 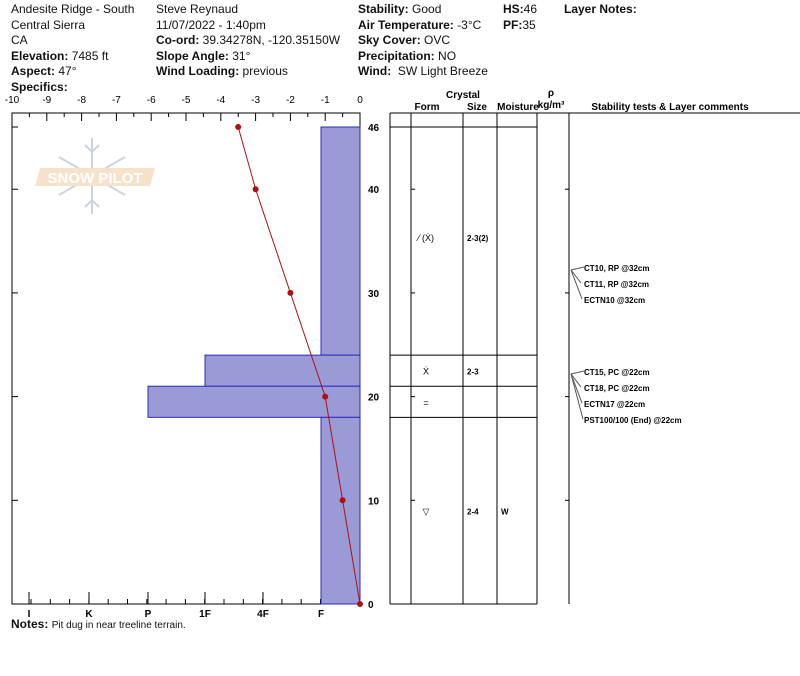 I want to click on state: CA, so click(x=19, y=40).